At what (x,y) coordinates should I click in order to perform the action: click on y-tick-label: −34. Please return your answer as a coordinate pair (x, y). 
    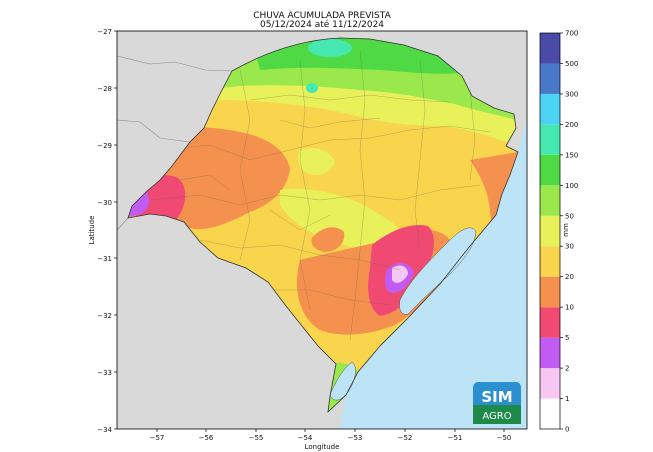
    Looking at the image, I should click on (104, 430).